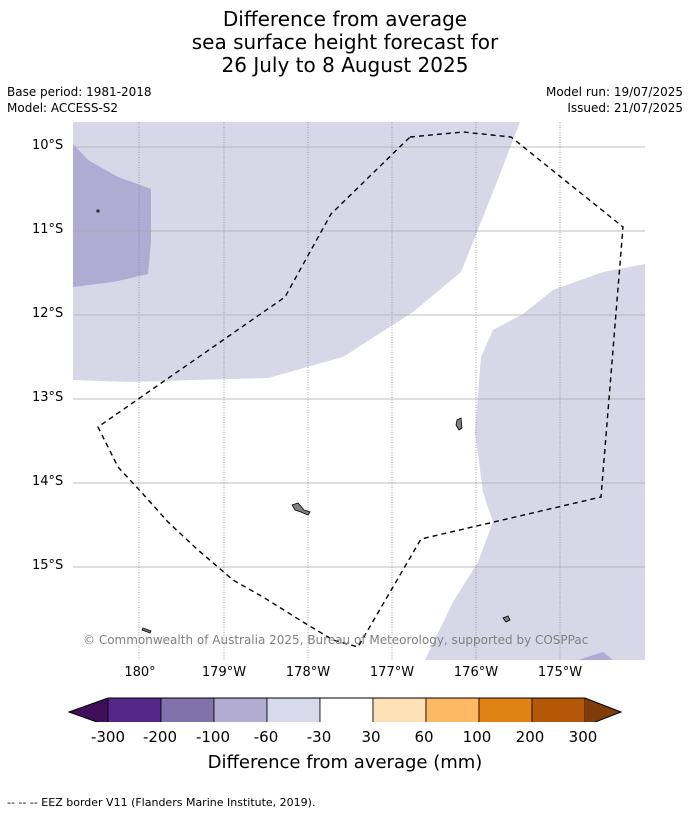 The image size is (690, 816). I want to click on model-run: Model run: 19/07/2025, so click(614, 92).